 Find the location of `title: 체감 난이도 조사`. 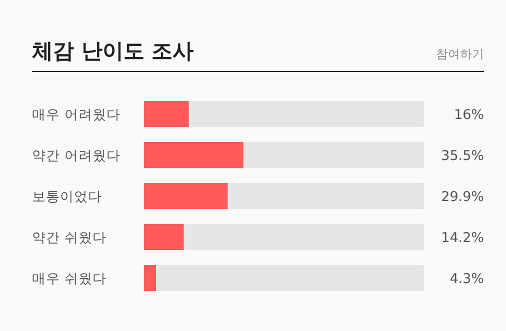

title: 체감 난이도 조사 is located at coordinates (113, 51).